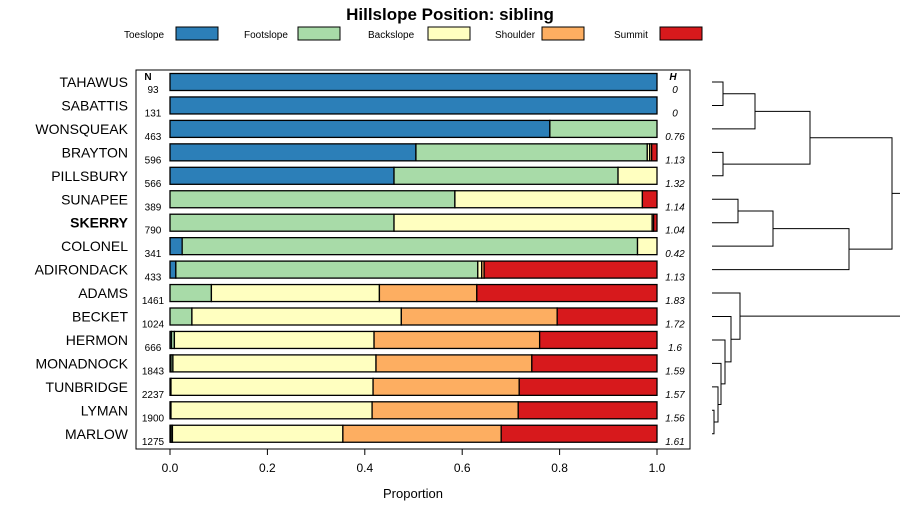 This screenshot has height=520, width=900. What do you see at coordinates (170, 468) in the screenshot?
I see `x-tick-label: 0.0` at bounding box center [170, 468].